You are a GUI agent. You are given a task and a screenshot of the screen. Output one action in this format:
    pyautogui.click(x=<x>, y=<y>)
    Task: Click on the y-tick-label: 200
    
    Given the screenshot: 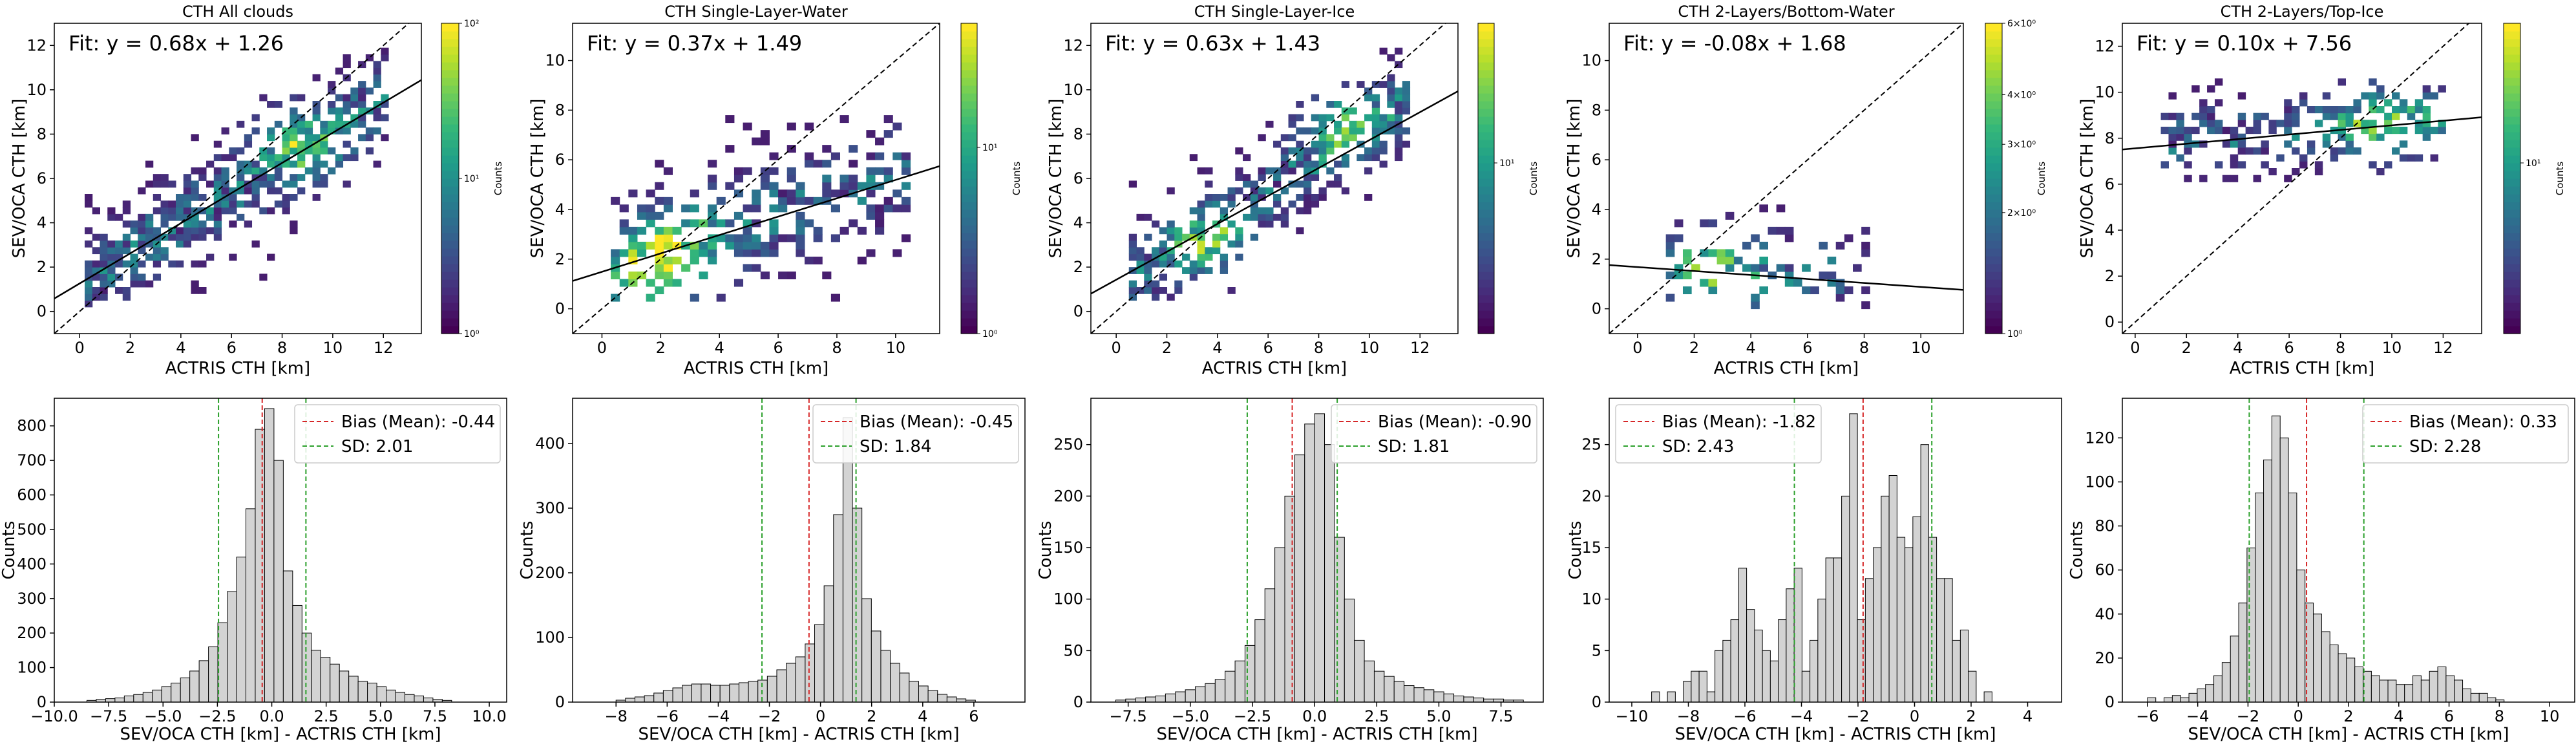 What is the action you would take?
    pyautogui.click(x=550, y=573)
    